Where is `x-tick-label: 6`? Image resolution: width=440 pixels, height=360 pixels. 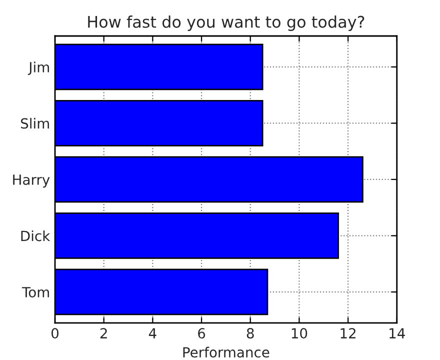 x-tick-label: 6 is located at coordinates (202, 333).